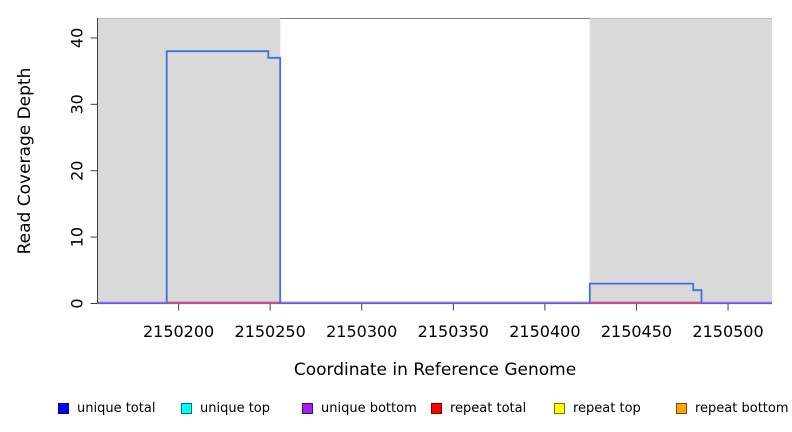 The image size is (792, 432). Describe the element at coordinates (116, 408) in the screenshot. I see `legend-label-unique-total: unique total` at that location.